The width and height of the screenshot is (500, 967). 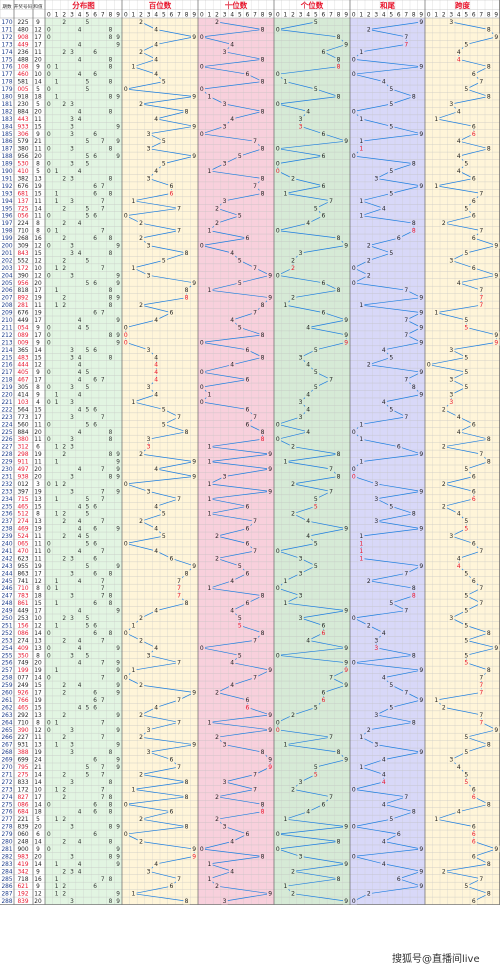 I want to click on dist-mark: 7, so click(x=103, y=679).